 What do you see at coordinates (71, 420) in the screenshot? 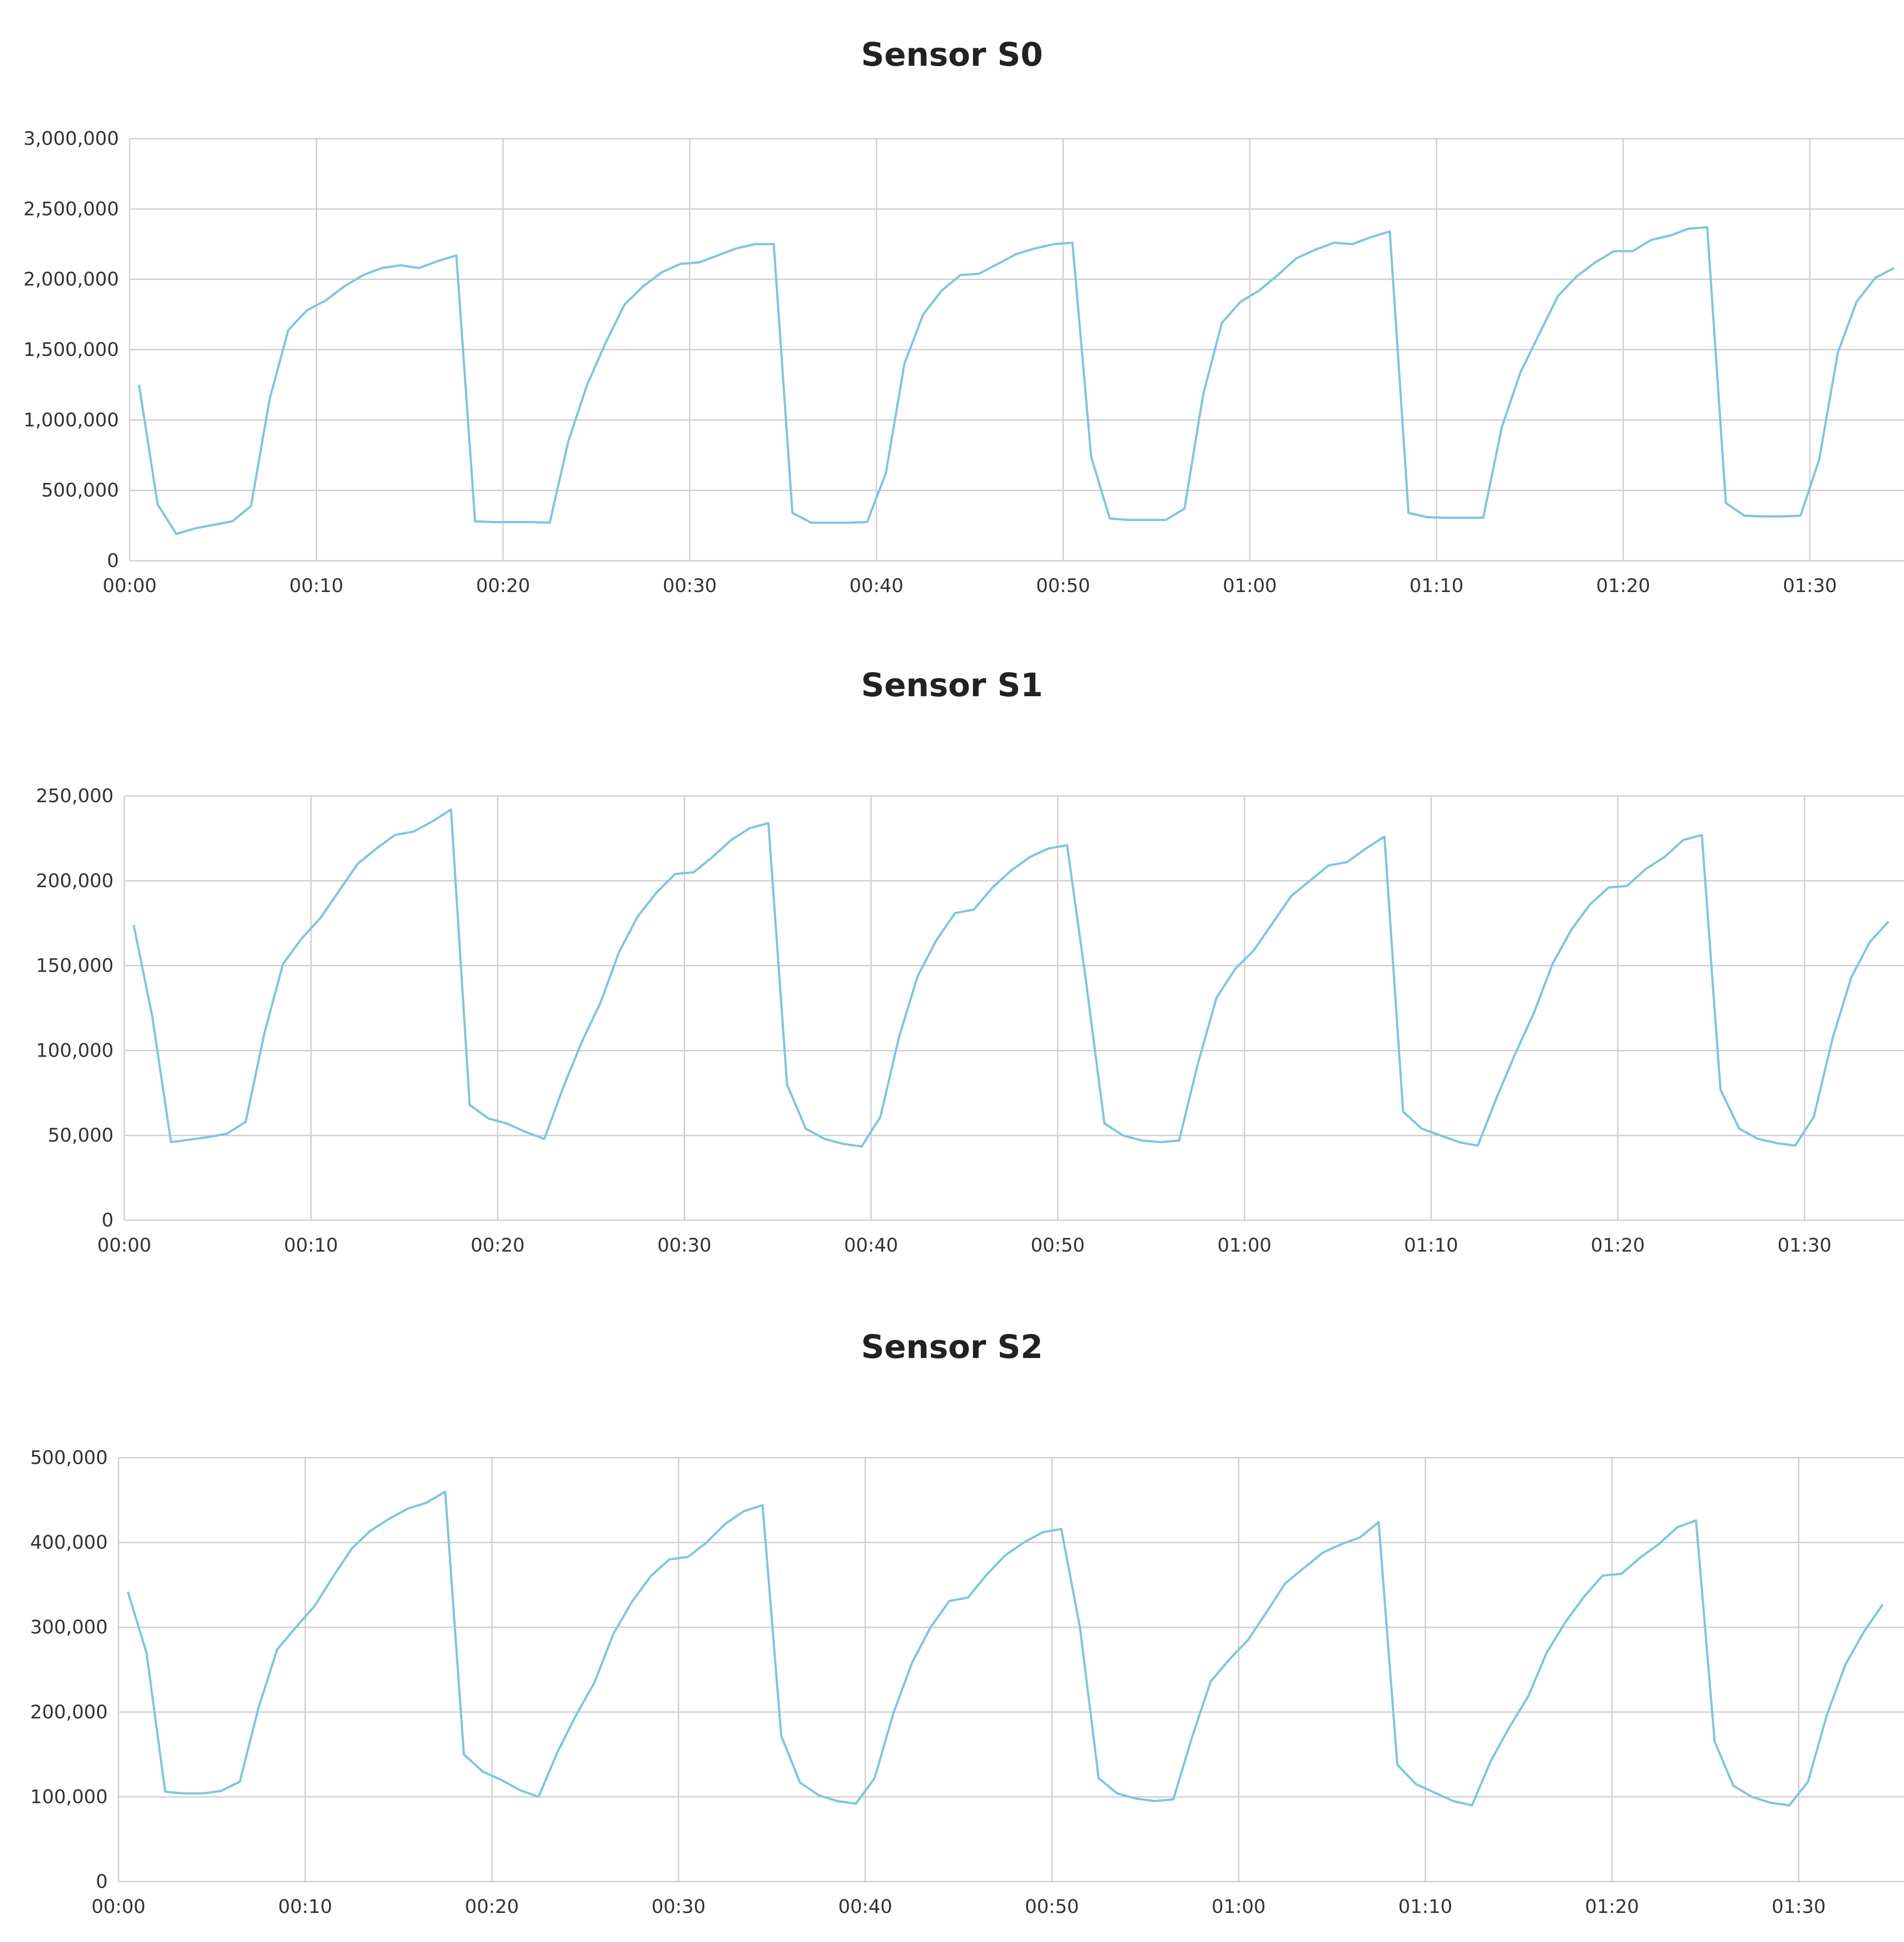
I see `y-tick-label: 1,000,000` at bounding box center [71, 420].